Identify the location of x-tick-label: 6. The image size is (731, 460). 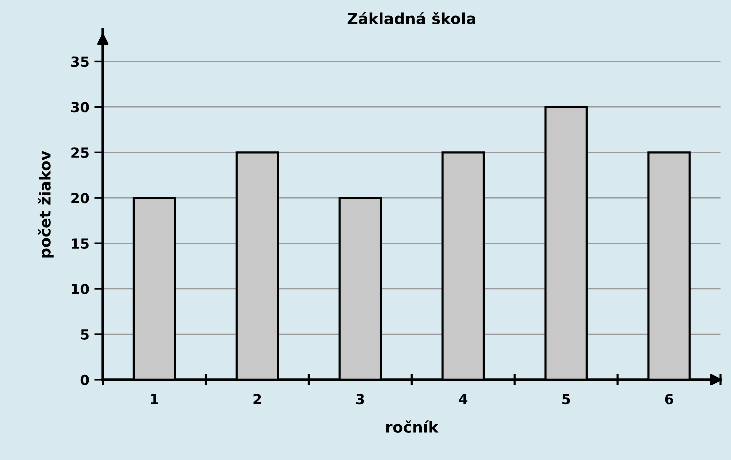
(669, 399).